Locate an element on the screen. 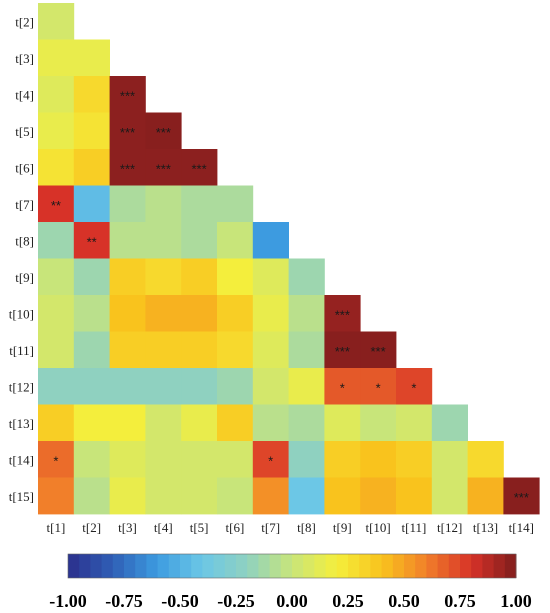 Image resolution: width=550 pixels, height=613 pixels. x-tick-label: t[7] is located at coordinates (270, 527).